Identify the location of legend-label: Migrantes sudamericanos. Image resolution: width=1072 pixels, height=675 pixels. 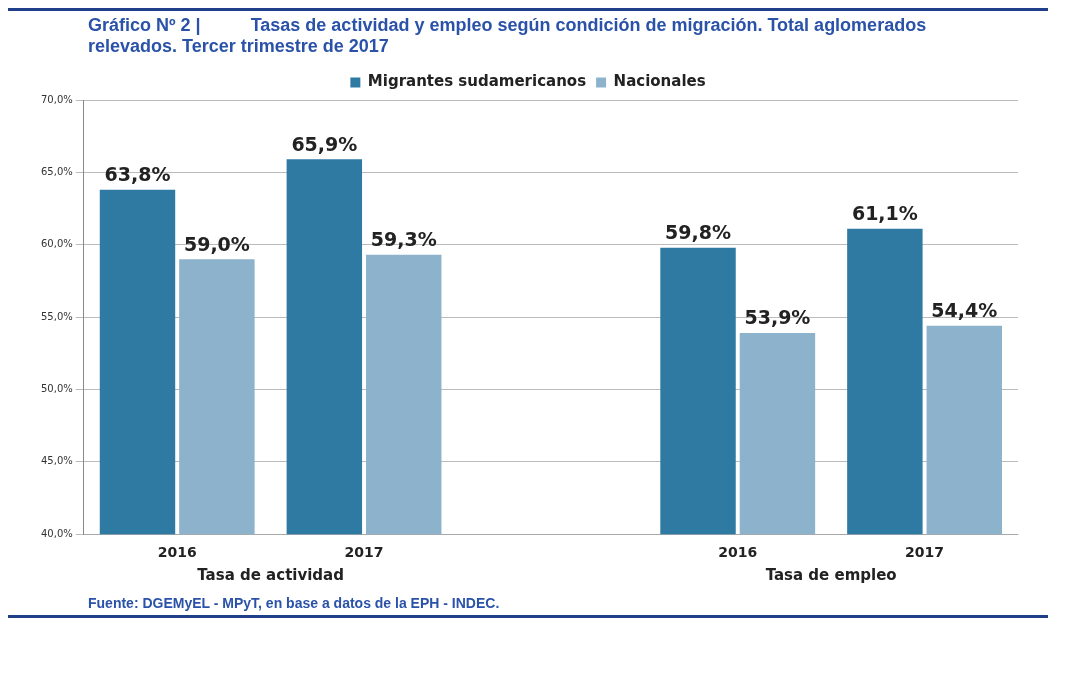
(477, 81).